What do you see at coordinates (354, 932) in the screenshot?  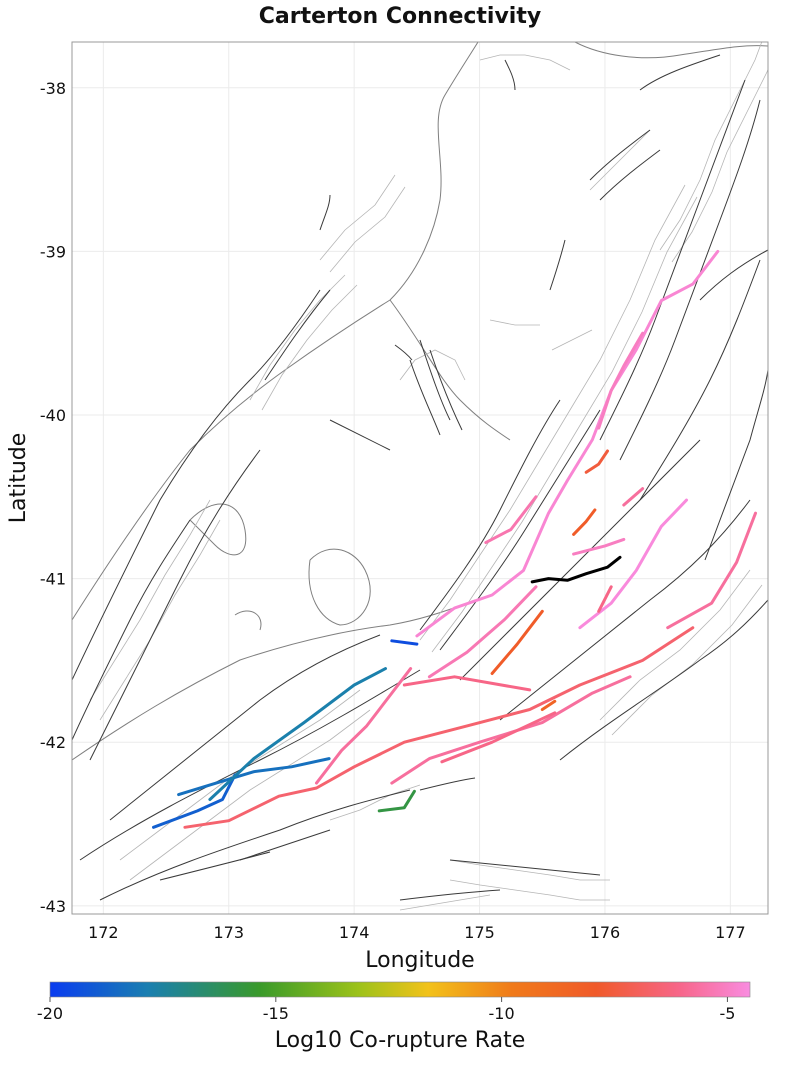 I see `x-tick-label: 174` at bounding box center [354, 932].